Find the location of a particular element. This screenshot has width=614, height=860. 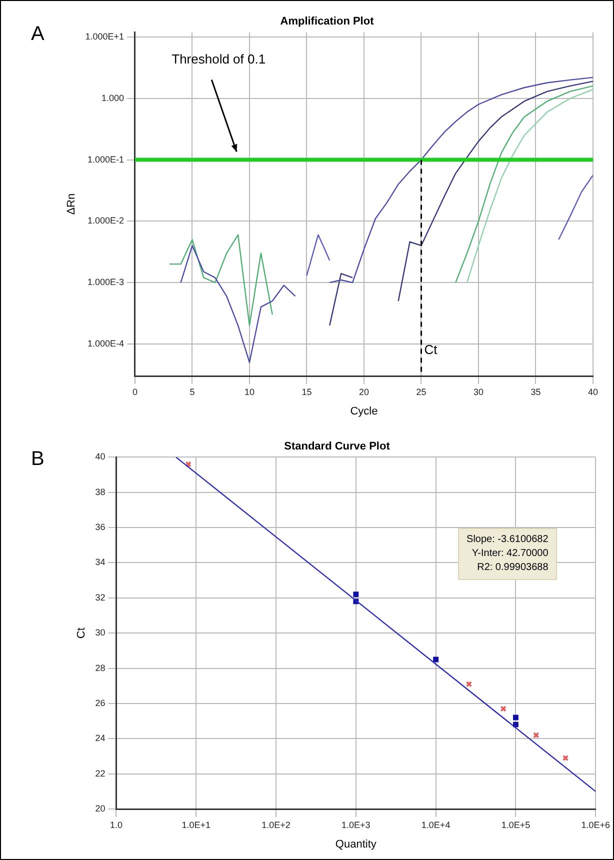

chart-title: Amplification Plot is located at coordinates (327, 22).